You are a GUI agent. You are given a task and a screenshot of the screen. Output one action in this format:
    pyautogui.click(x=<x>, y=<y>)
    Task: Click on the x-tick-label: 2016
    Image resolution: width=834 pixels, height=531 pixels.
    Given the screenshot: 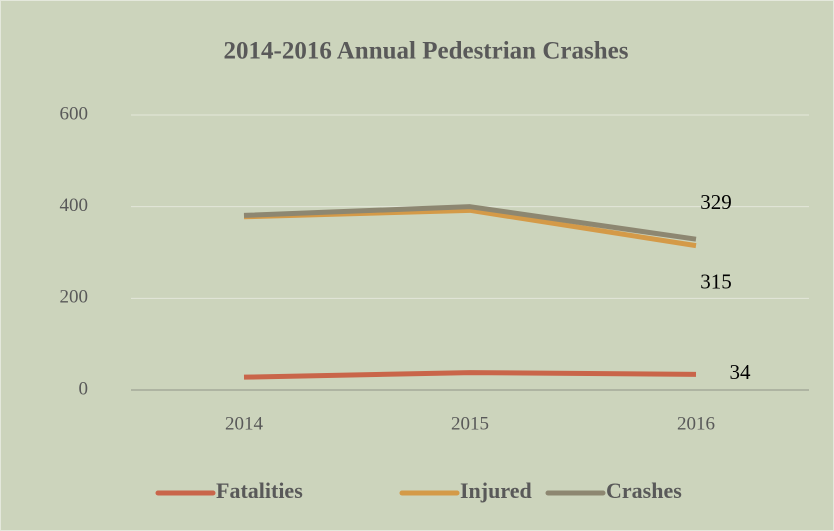 What is the action you would take?
    pyautogui.click(x=696, y=423)
    